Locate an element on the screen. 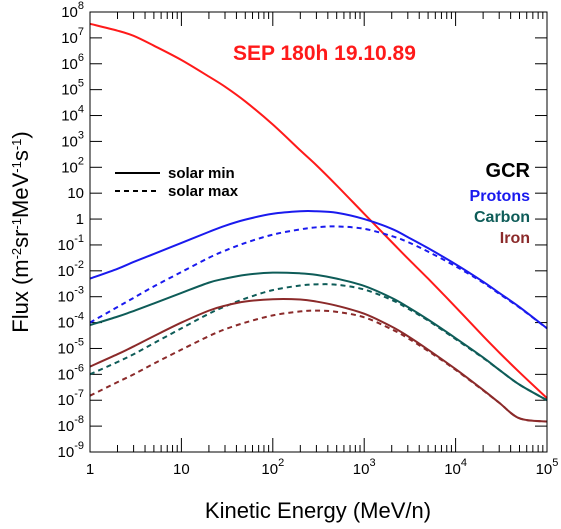  y-tick-label: 10⁸ is located at coordinates (72, 10).